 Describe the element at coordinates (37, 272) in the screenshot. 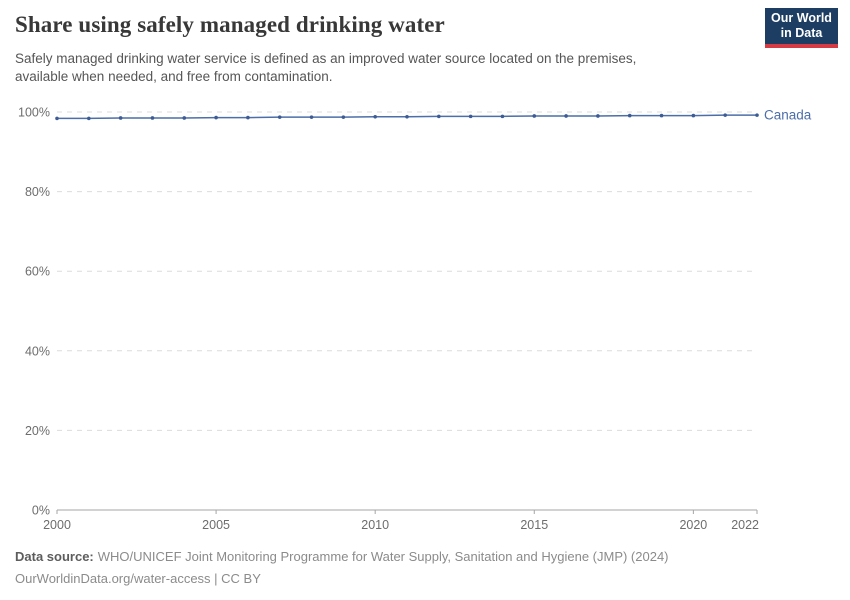

I see `y-tick-label: 60%` at that location.